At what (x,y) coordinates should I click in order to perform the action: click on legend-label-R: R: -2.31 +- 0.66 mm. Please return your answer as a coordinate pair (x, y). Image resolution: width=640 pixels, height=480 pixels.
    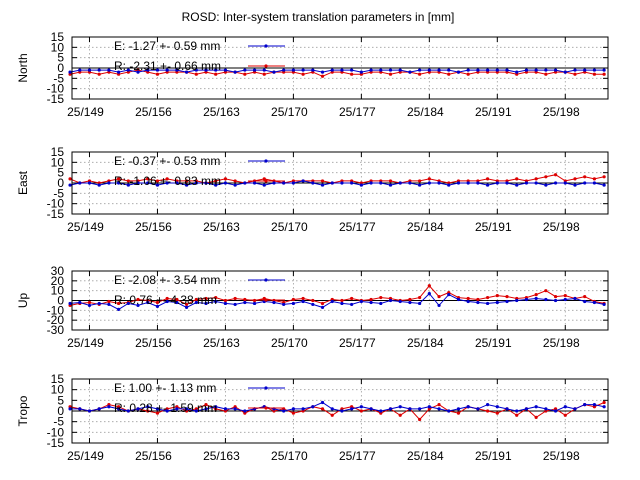
    Looking at the image, I should click on (167, 66).